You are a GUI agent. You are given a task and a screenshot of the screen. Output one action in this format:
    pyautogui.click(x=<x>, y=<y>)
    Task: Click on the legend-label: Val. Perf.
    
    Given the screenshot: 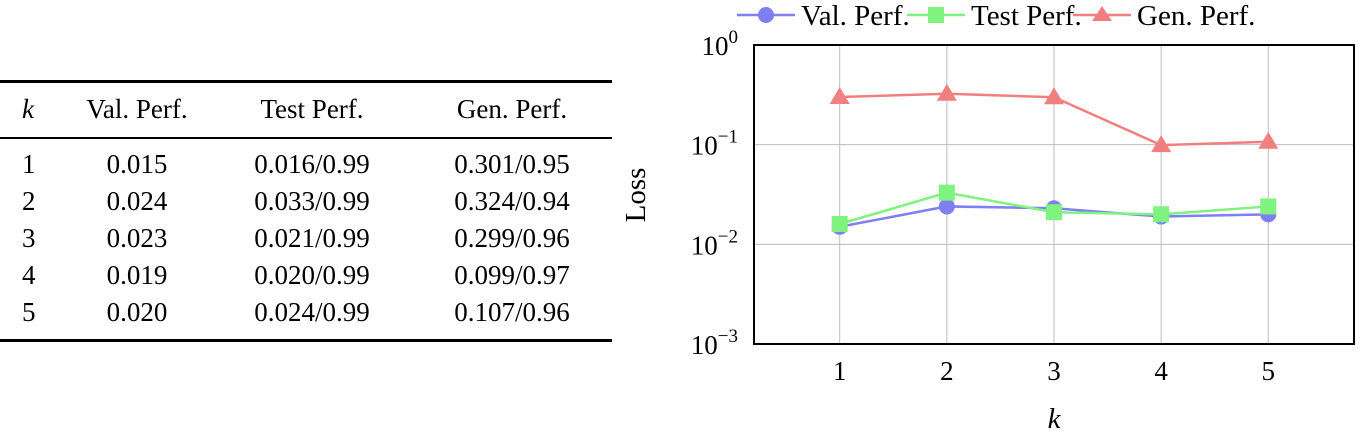 What is the action you would take?
    pyautogui.click(x=855, y=16)
    